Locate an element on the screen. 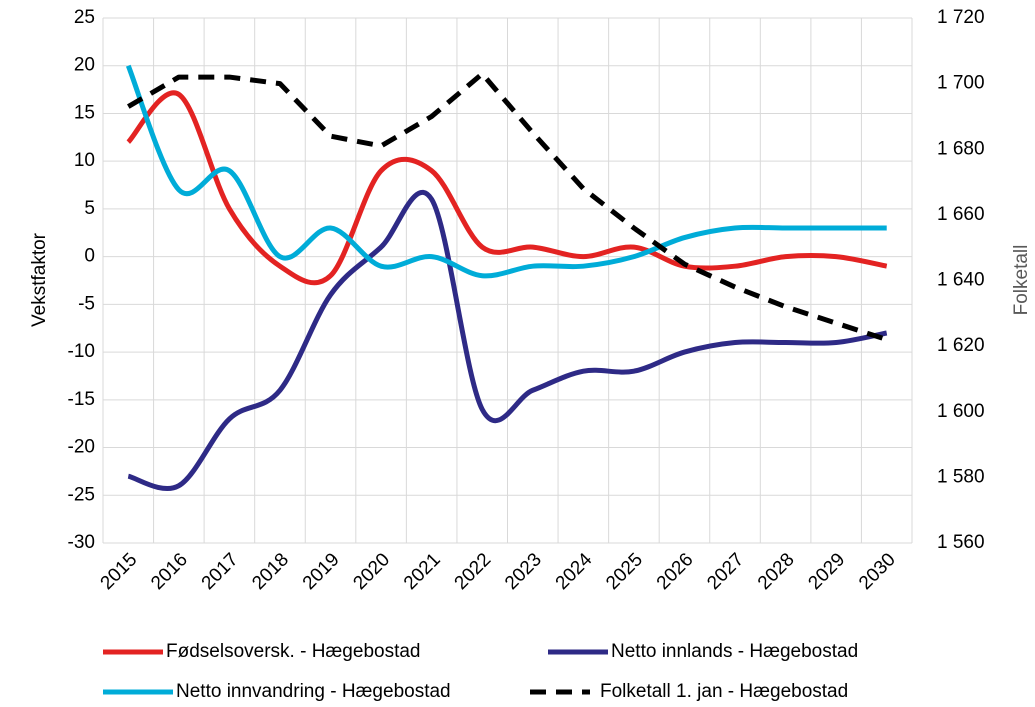 This screenshot has height=707, width=1035. x-tick-label: 2018 is located at coordinates (270, 571).